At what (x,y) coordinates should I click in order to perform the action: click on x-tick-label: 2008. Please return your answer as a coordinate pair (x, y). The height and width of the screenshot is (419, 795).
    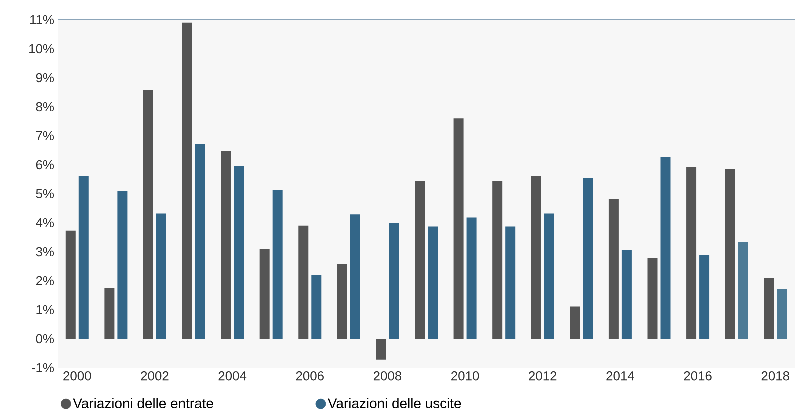
    Looking at the image, I should click on (388, 376).